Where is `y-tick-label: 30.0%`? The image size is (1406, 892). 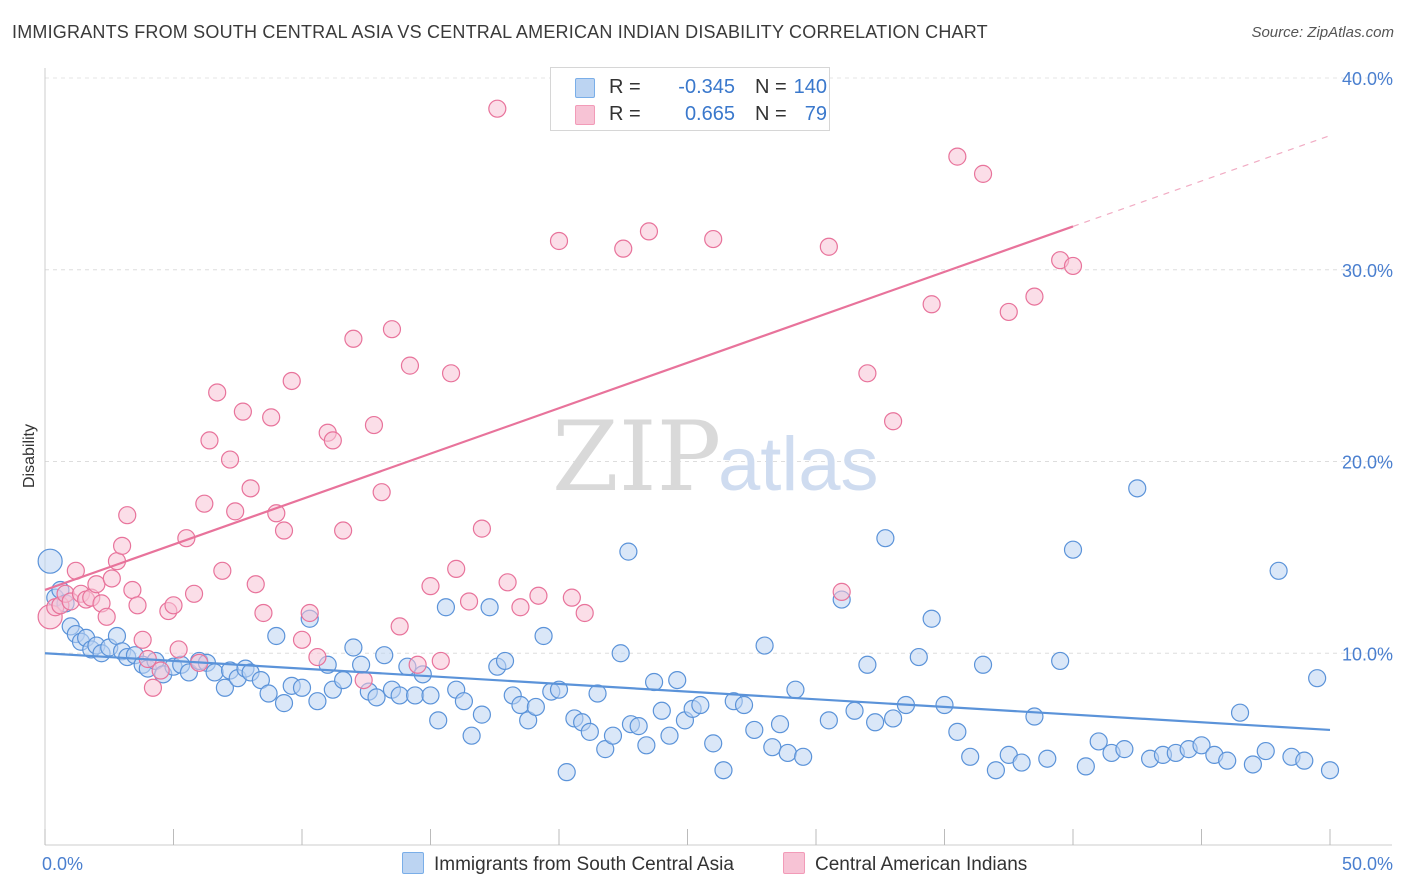
y-tick-label: 30.0% is located at coordinates (1367, 271).